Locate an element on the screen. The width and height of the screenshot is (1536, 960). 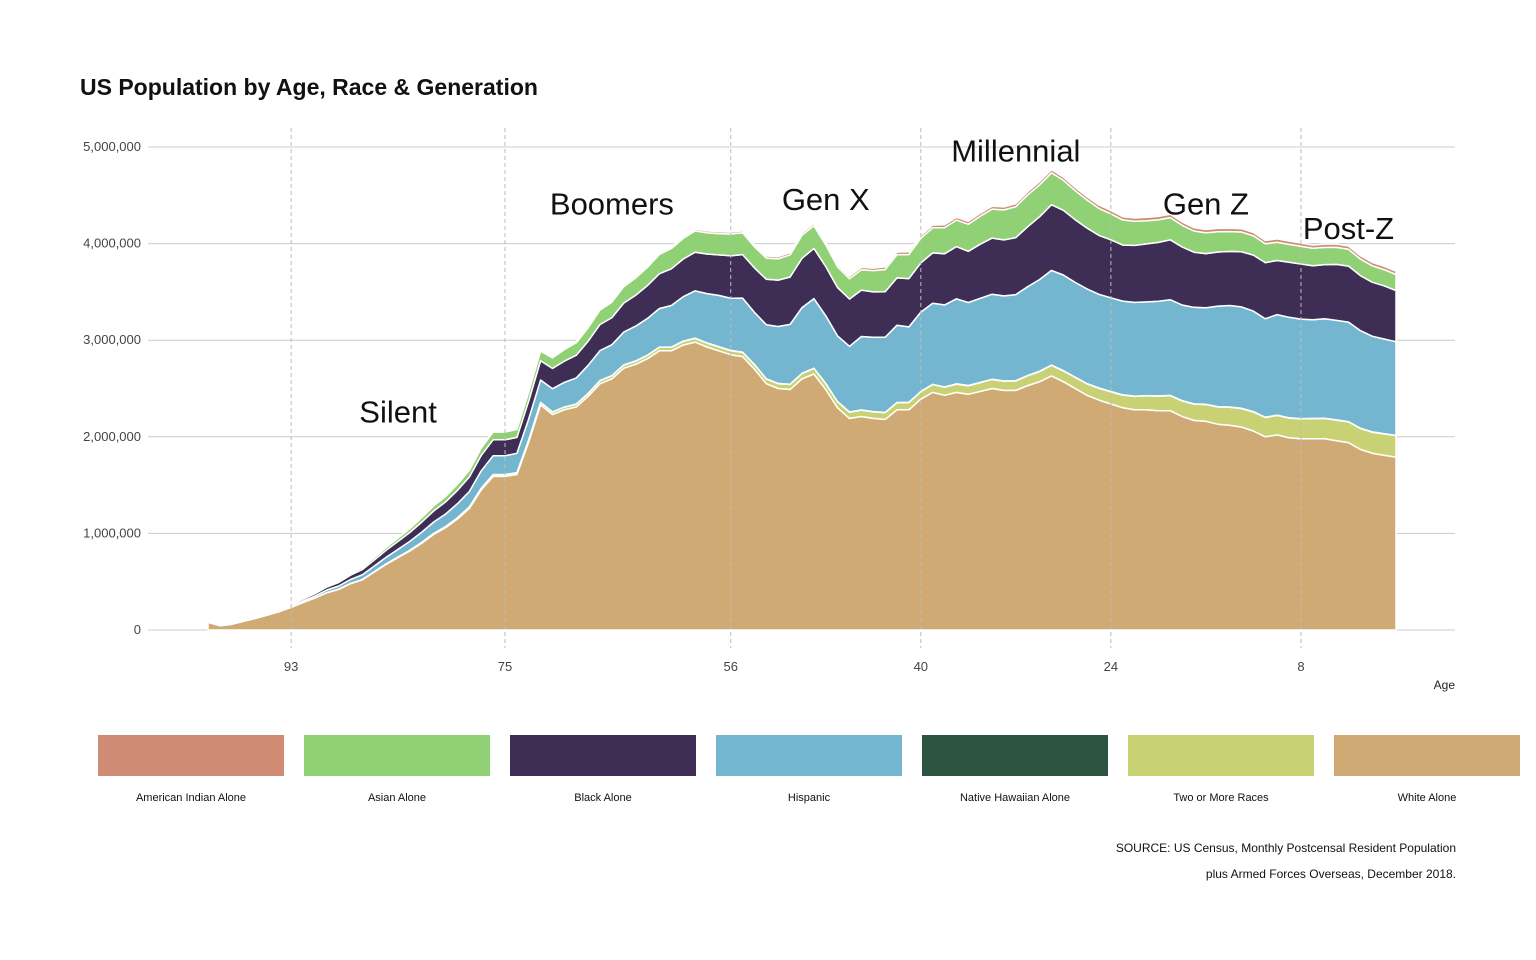
y-tick-label: 0 is located at coordinates (137, 629).